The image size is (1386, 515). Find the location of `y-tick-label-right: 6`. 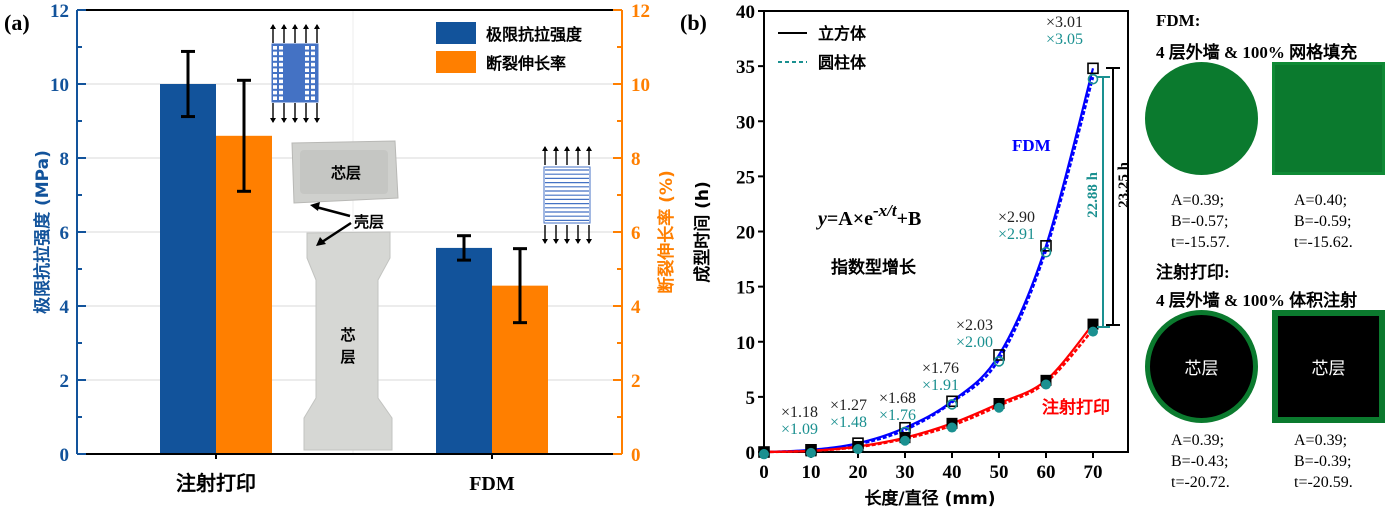

y-tick-label-right: 6 is located at coordinates (636, 233).